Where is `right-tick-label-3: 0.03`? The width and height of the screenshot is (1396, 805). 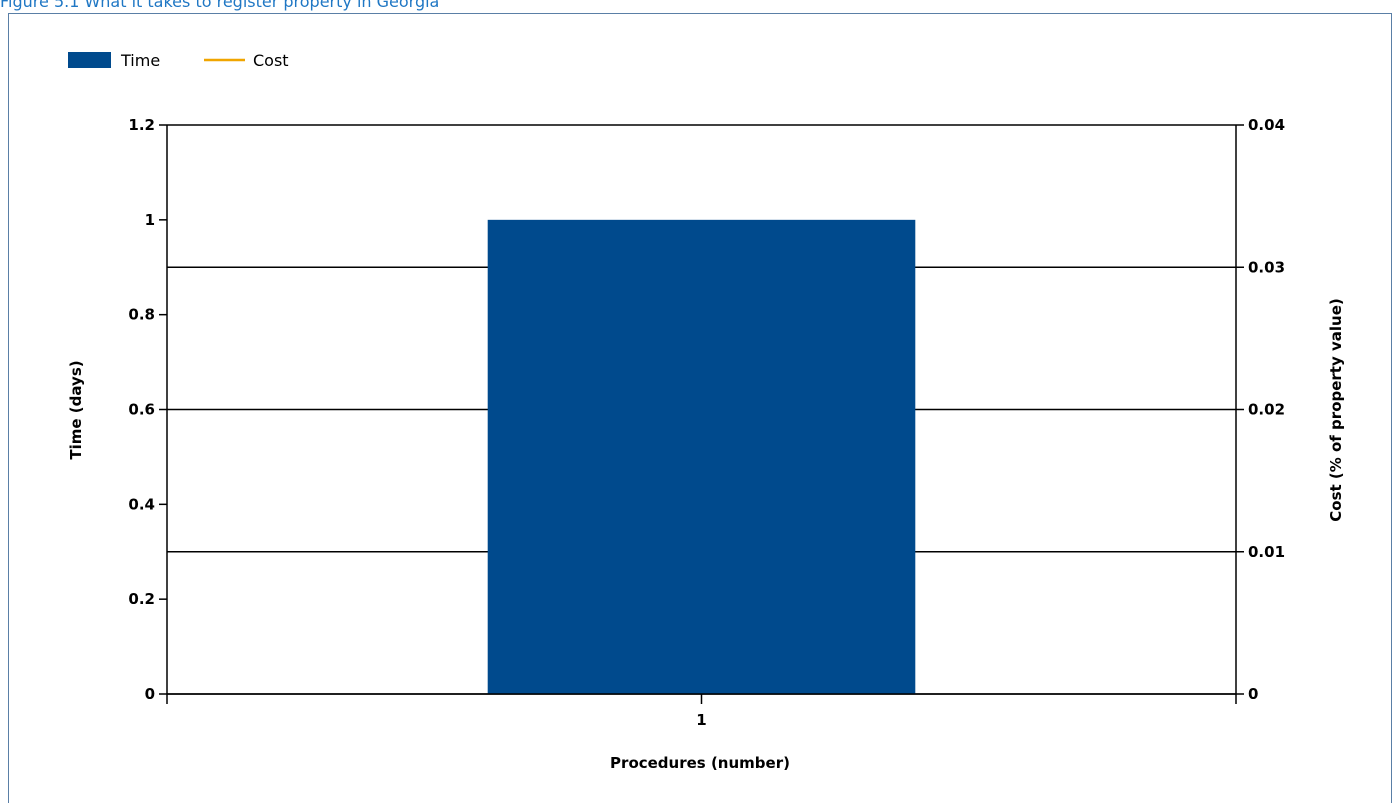 right-tick-label-3: 0.03 is located at coordinates (1266, 267).